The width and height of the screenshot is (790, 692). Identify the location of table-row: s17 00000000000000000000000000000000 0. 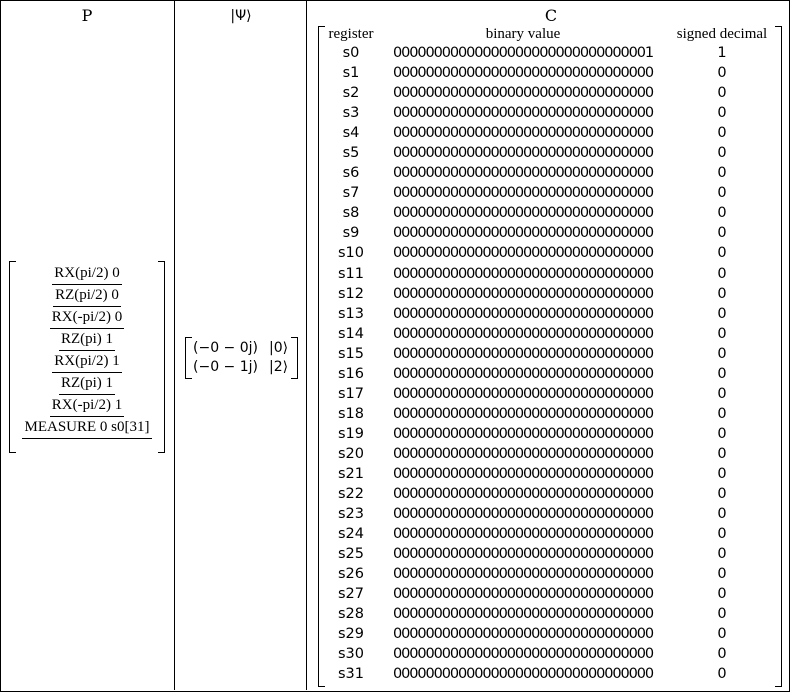
(550, 394).